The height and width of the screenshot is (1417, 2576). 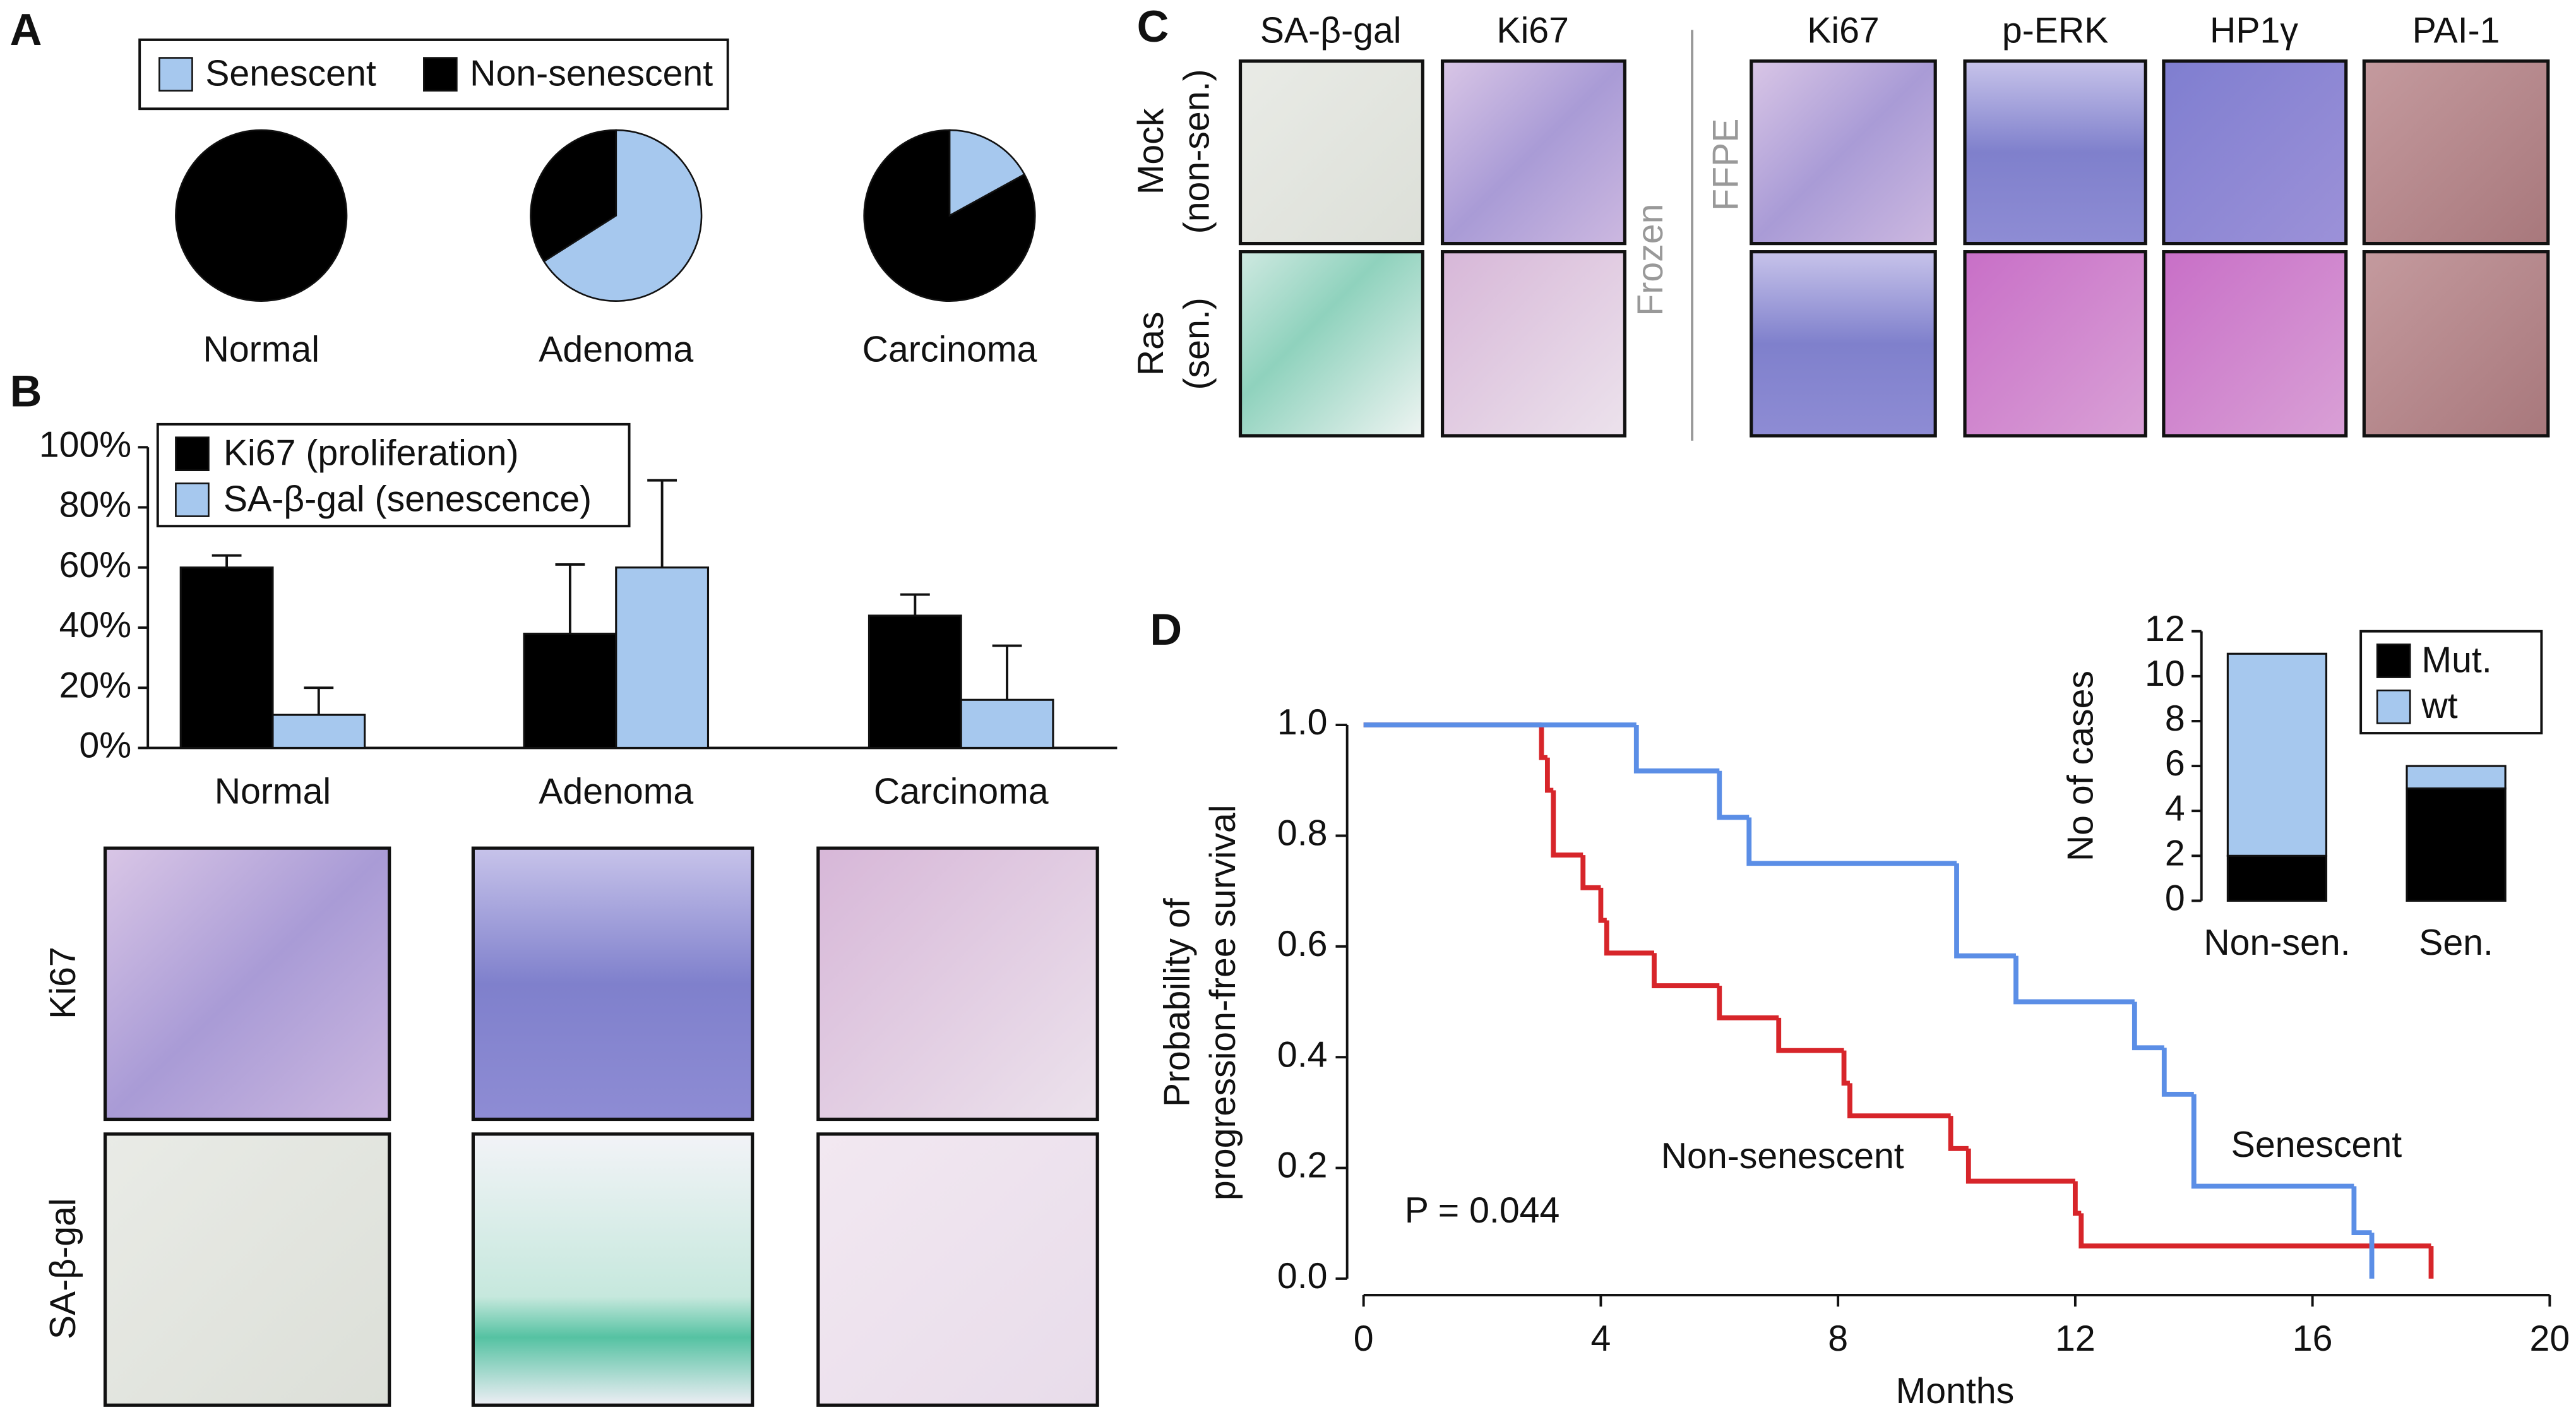 What do you see at coordinates (2550, 1338) in the screenshot?
I see `x-tick-label: 20` at bounding box center [2550, 1338].